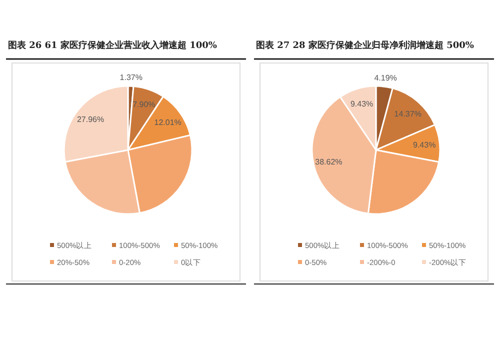 The image size is (500, 362). What do you see at coordinates (365, 45) in the screenshot?
I see `chart-title: 图表 27 28 家医疗保健企业归母净利润增速超 500%` at bounding box center [365, 45].